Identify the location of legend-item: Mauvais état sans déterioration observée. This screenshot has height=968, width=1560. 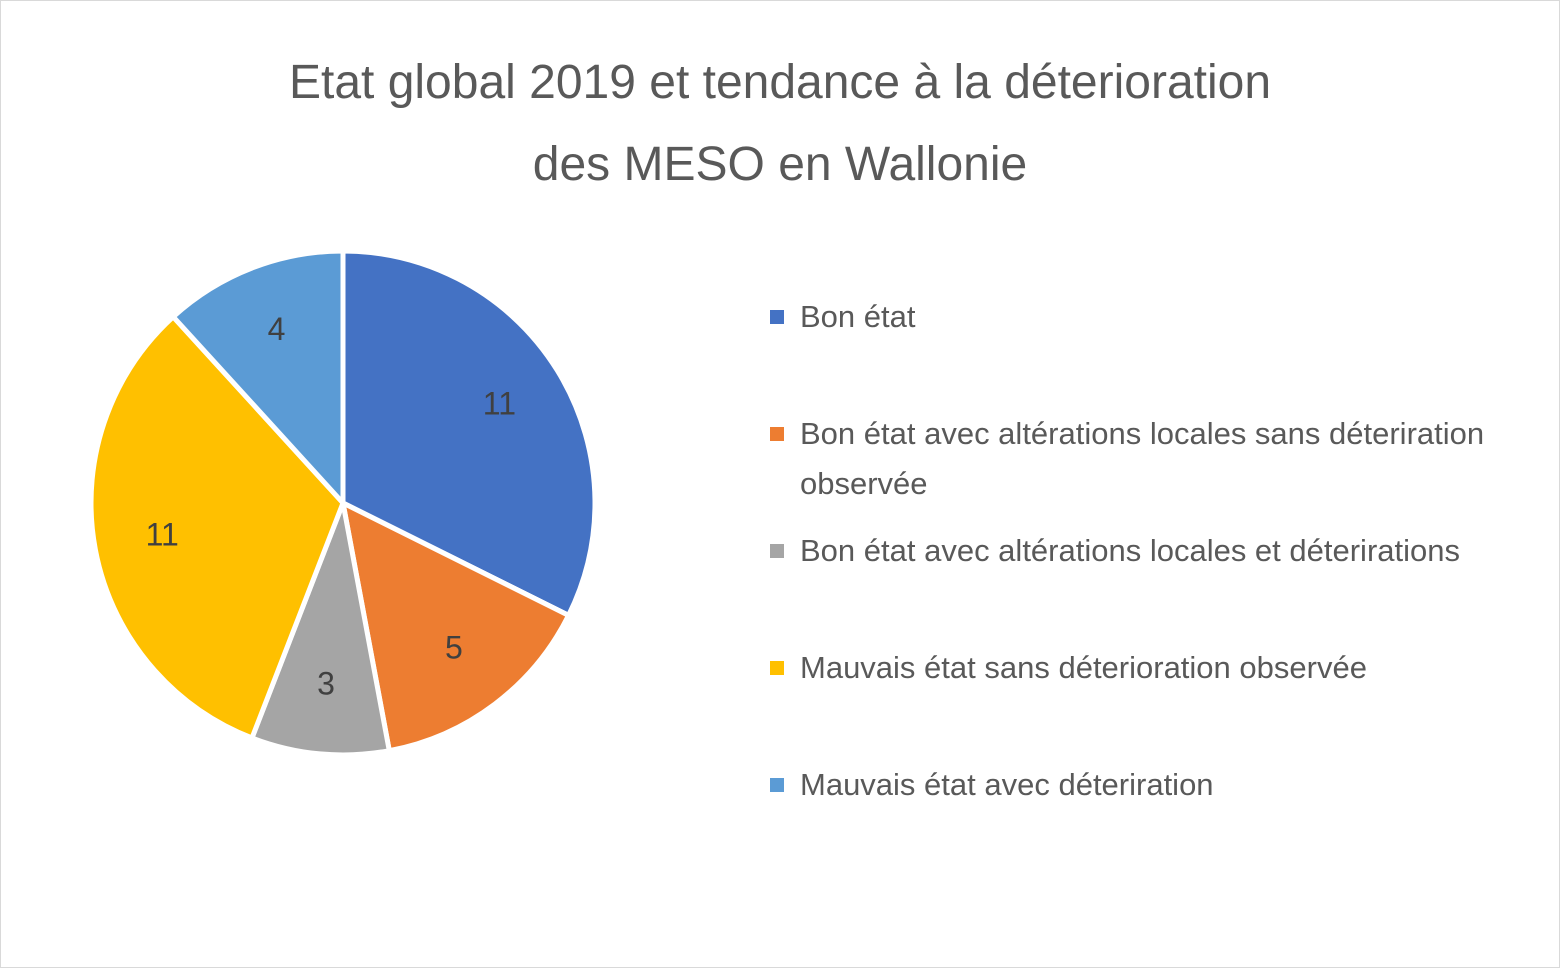
(1150, 668).